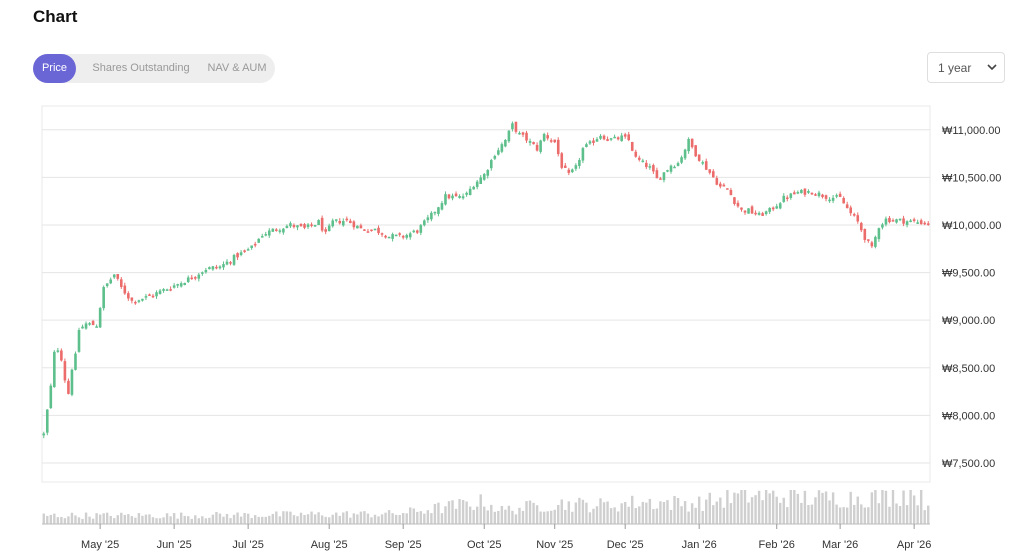 This screenshot has height=558, width=1024. What do you see at coordinates (237, 68) in the screenshot?
I see `tab-nav-aum: NAV & AUM` at bounding box center [237, 68].